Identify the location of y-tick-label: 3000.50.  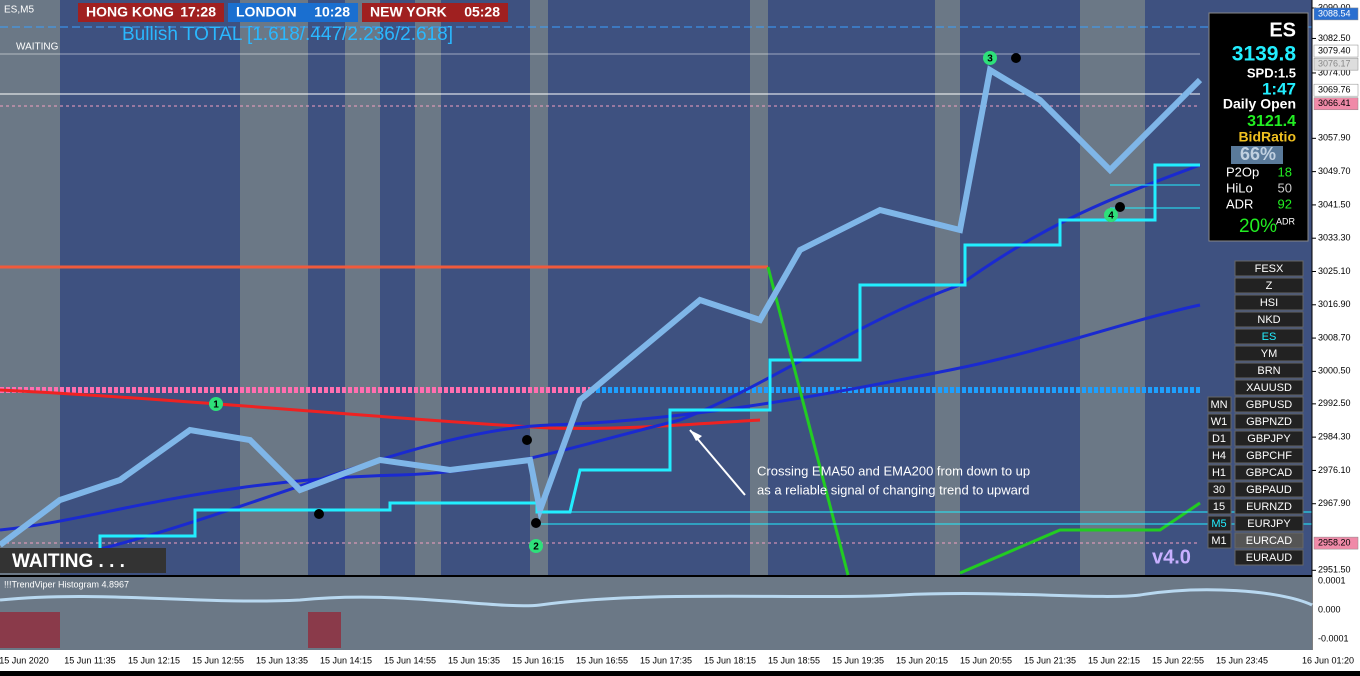
(1334, 371).